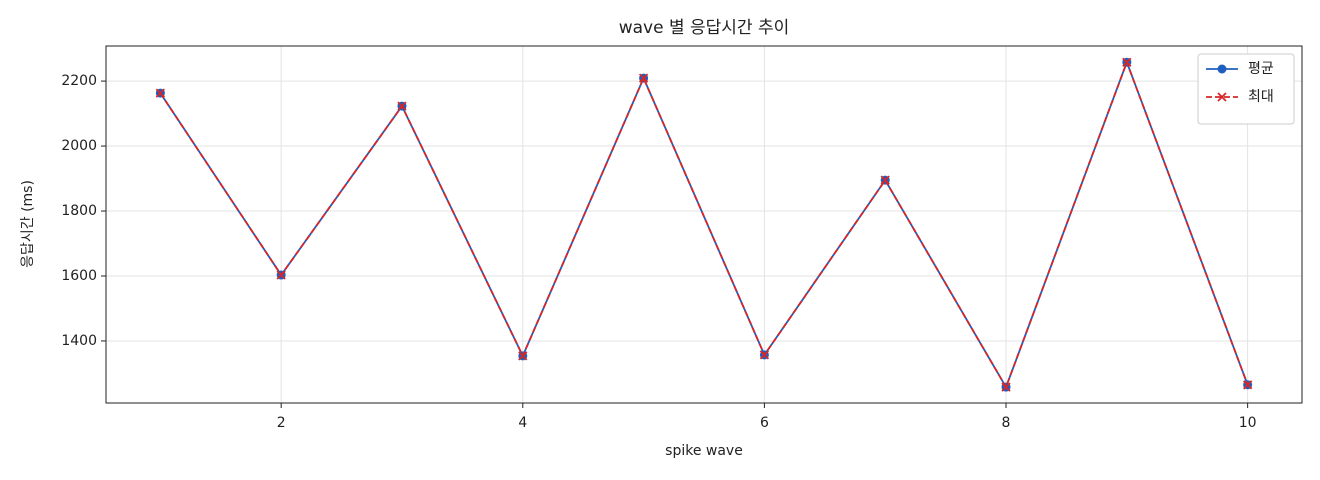 The width and height of the screenshot is (1320, 480). Describe the element at coordinates (79, 146) in the screenshot. I see `y-tick-label: 2000` at that location.